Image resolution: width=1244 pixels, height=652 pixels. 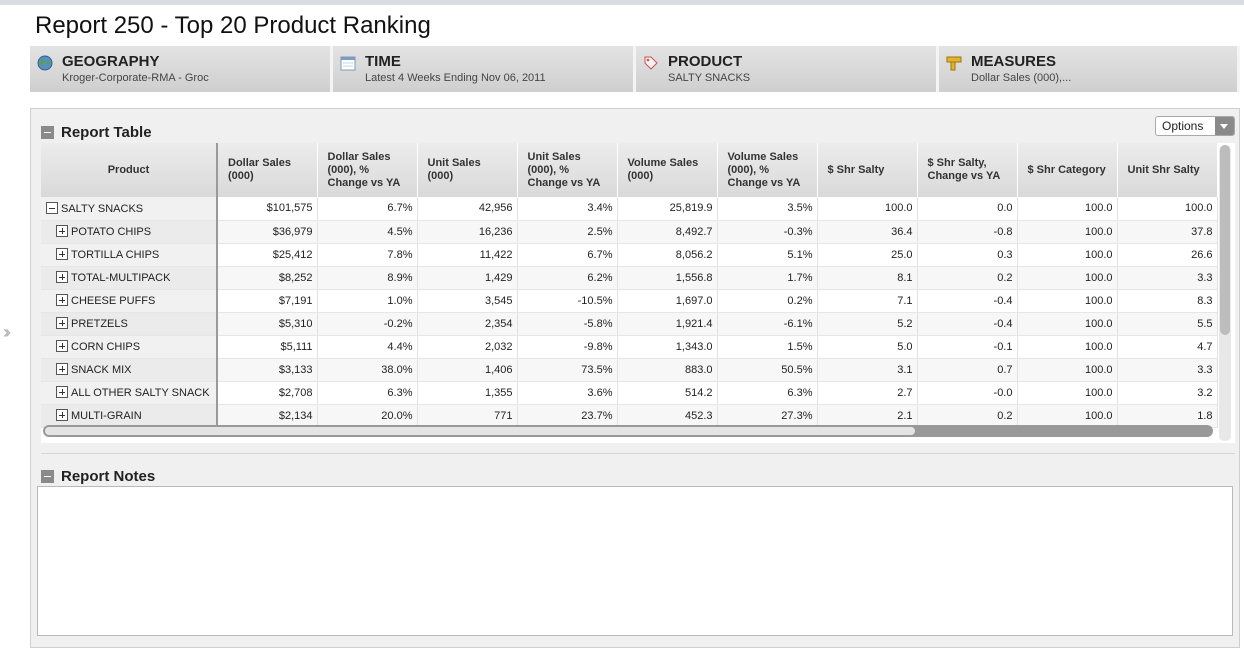 I want to click on value-cell: 3.2, so click(x=1167, y=393).